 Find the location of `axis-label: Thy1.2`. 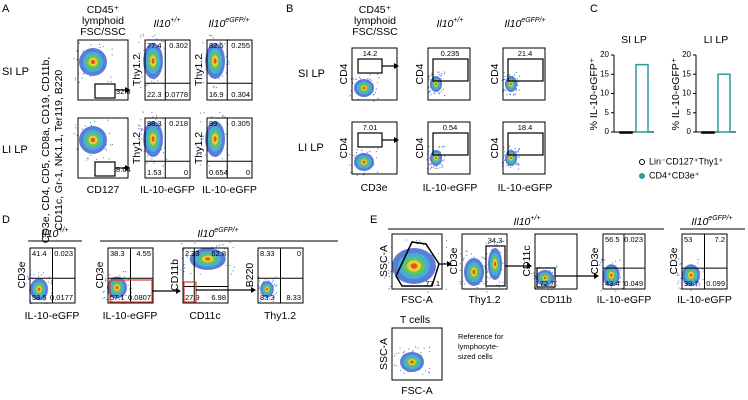

axis-label: Thy1.2 is located at coordinates (137, 148).